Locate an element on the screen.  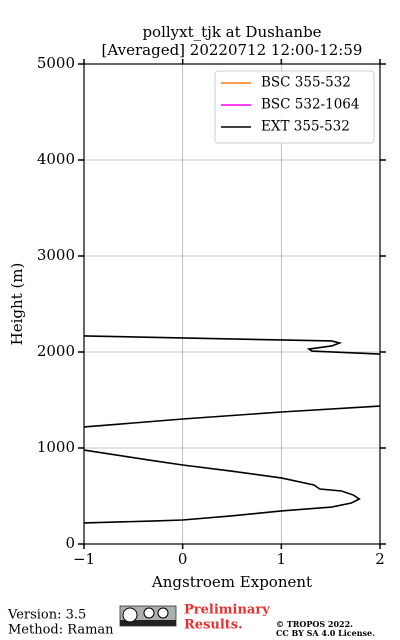
x-axis-label: Angstroem Exponent is located at coordinates (231, 582).